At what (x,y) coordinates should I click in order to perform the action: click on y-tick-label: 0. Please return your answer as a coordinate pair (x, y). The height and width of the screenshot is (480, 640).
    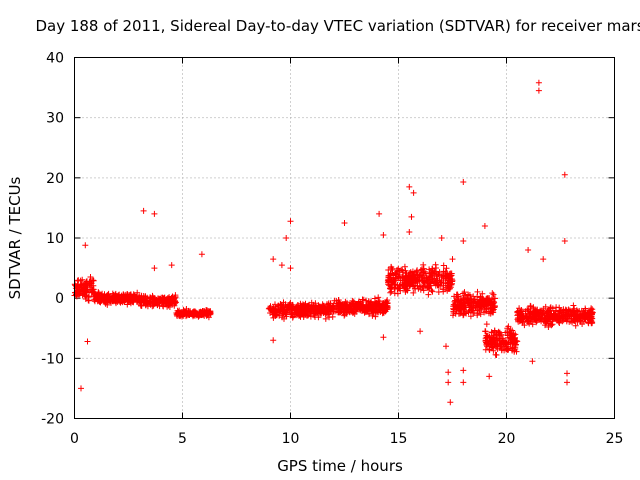
    Looking at the image, I should click on (59, 299).